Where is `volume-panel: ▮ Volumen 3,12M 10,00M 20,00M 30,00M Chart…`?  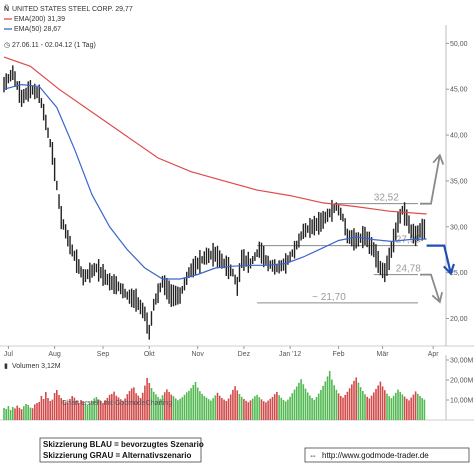 volume-panel: ▮ Volumen 3,12M 10,00M 20,00M 30,00M Chart… is located at coordinates (237, 388).